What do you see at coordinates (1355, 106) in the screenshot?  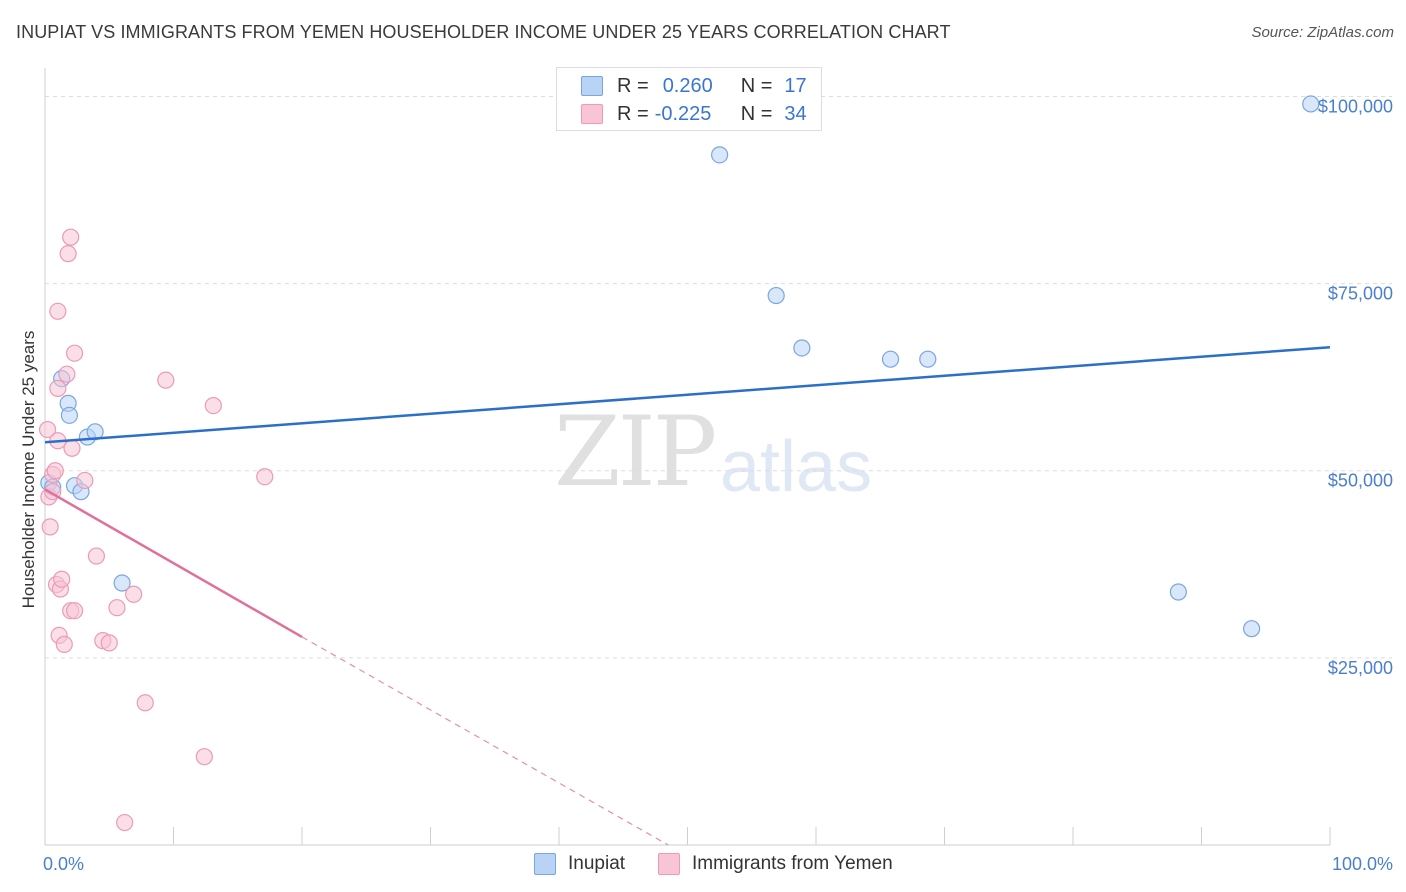 I see `y-tick-label: $100,000` at bounding box center [1355, 106].